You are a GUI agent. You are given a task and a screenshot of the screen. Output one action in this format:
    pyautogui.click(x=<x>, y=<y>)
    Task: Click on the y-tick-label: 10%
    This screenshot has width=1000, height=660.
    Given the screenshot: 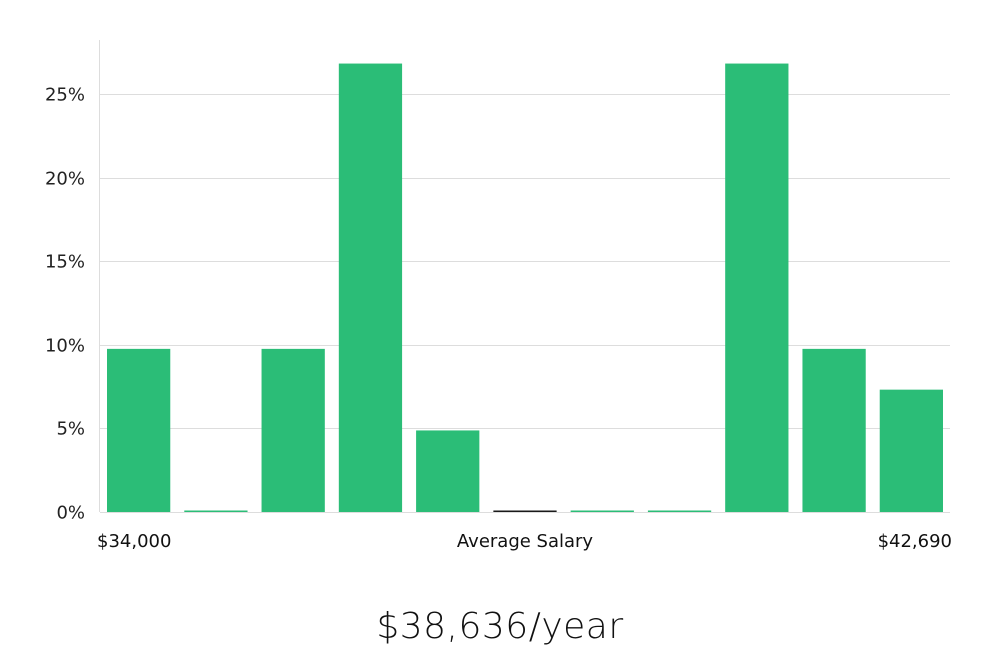 What is the action you would take?
    pyautogui.click(x=65, y=346)
    